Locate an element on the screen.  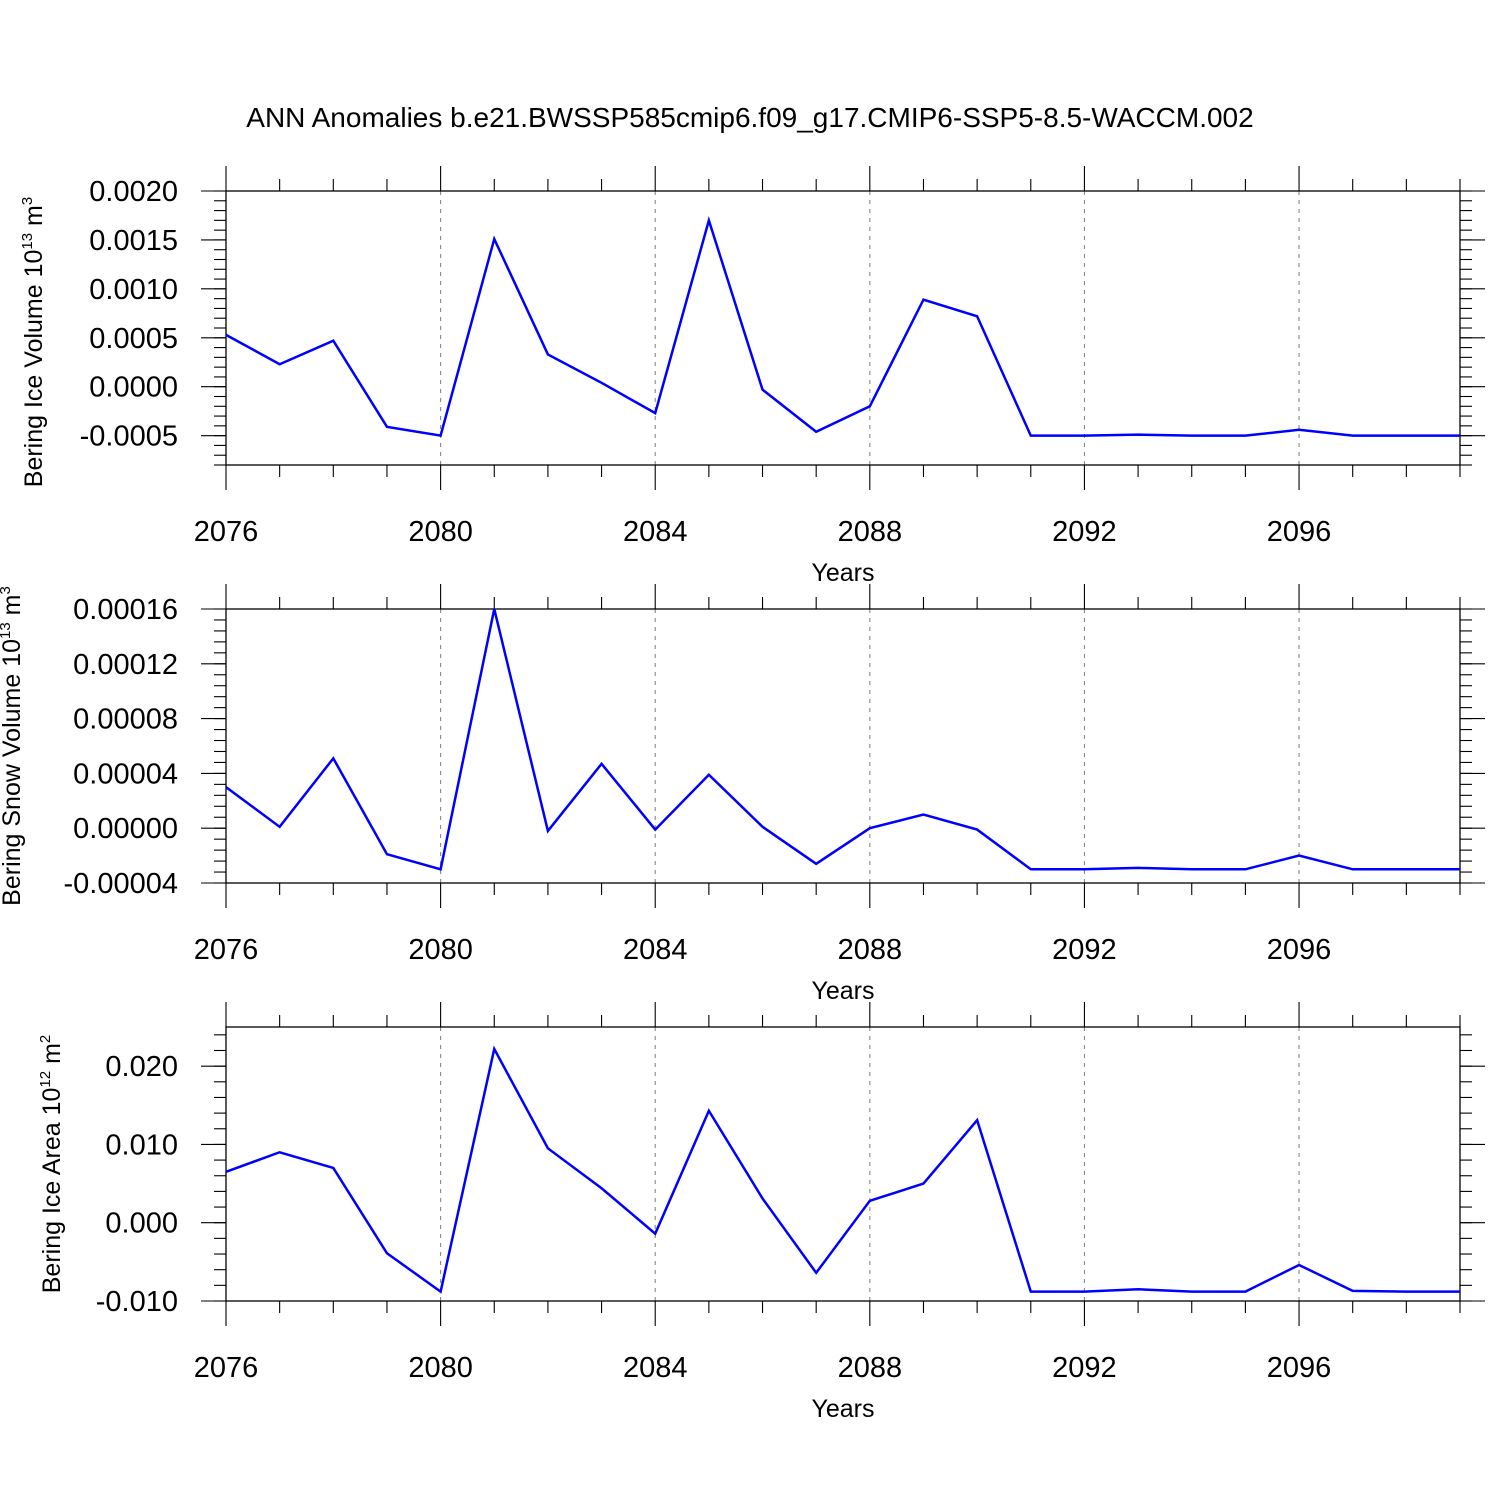
y-tick-label: 0.00008 is located at coordinates (125, 720).